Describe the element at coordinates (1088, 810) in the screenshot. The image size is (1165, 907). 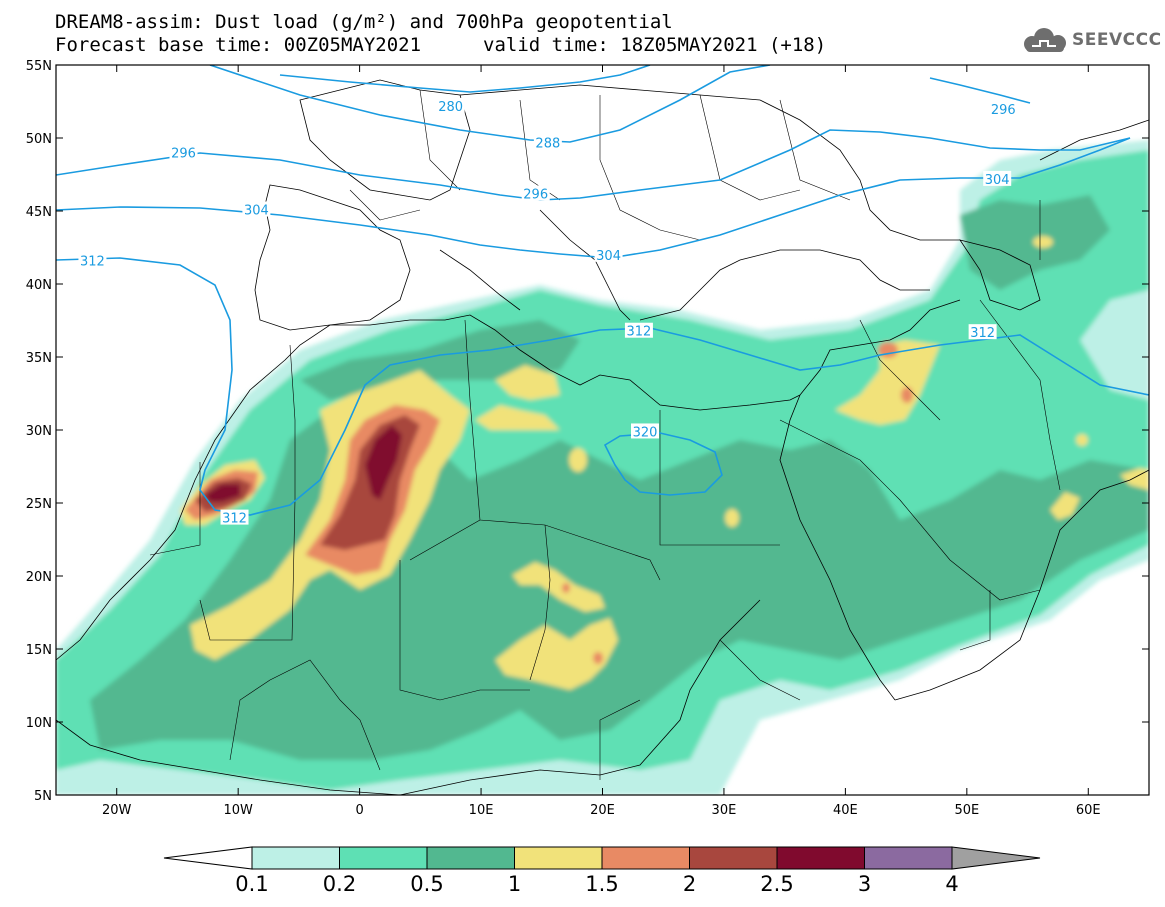
I see `lon-tick-label: 60E` at that location.